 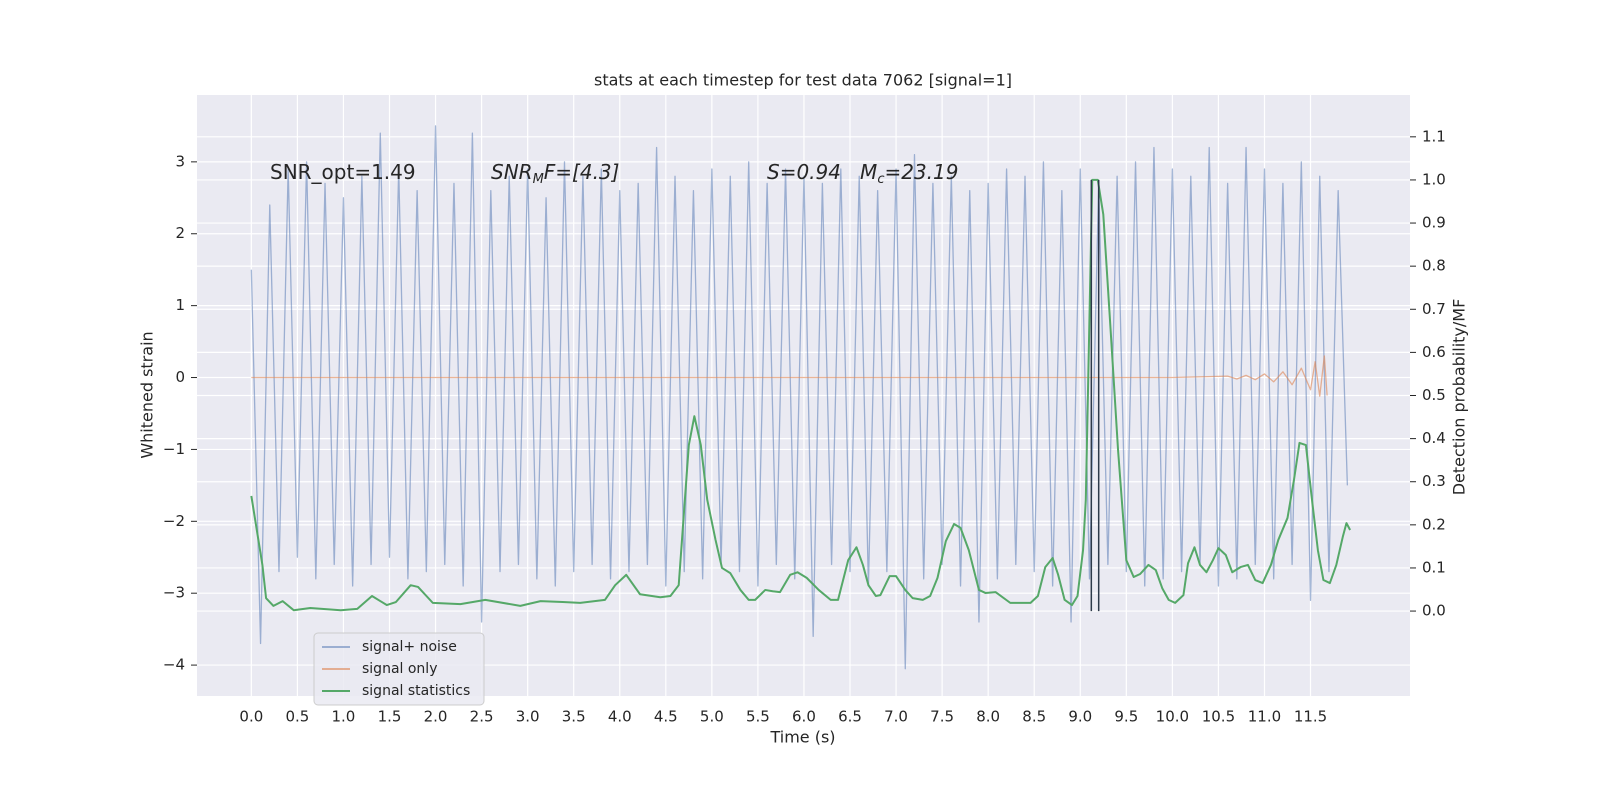 What do you see at coordinates (390, 717) in the screenshot?
I see `x-tick-label: 1.5` at bounding box center [390, 717].